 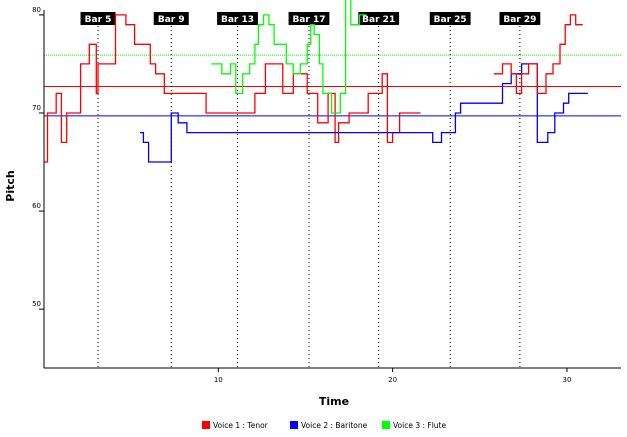 I want to click on reference-lines, so click(x=332, y=85).